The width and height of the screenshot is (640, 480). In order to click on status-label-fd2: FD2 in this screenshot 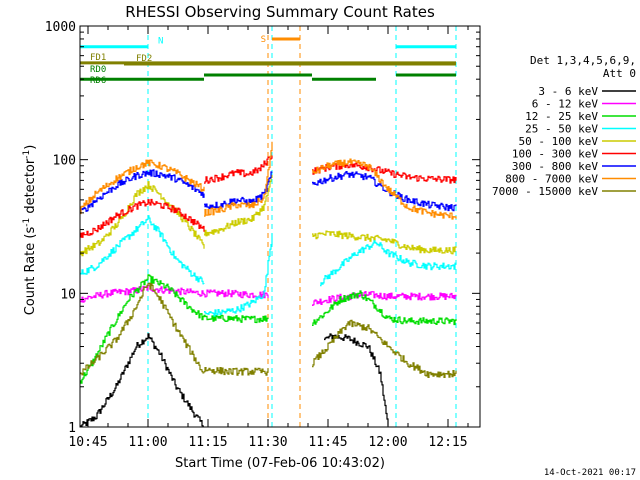, I will do `click(144, 59)`.